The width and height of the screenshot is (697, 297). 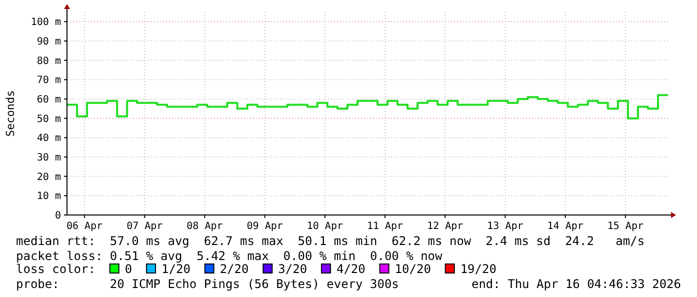 I want to click on y-tick-label: 90 m, so click(x=48, y=42).